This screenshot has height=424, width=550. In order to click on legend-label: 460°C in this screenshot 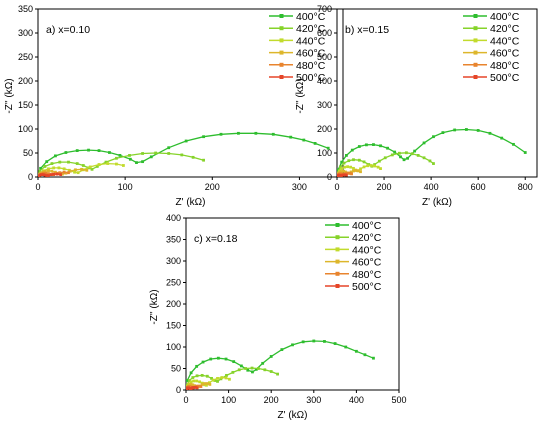, I will do `click(367, 263)`.